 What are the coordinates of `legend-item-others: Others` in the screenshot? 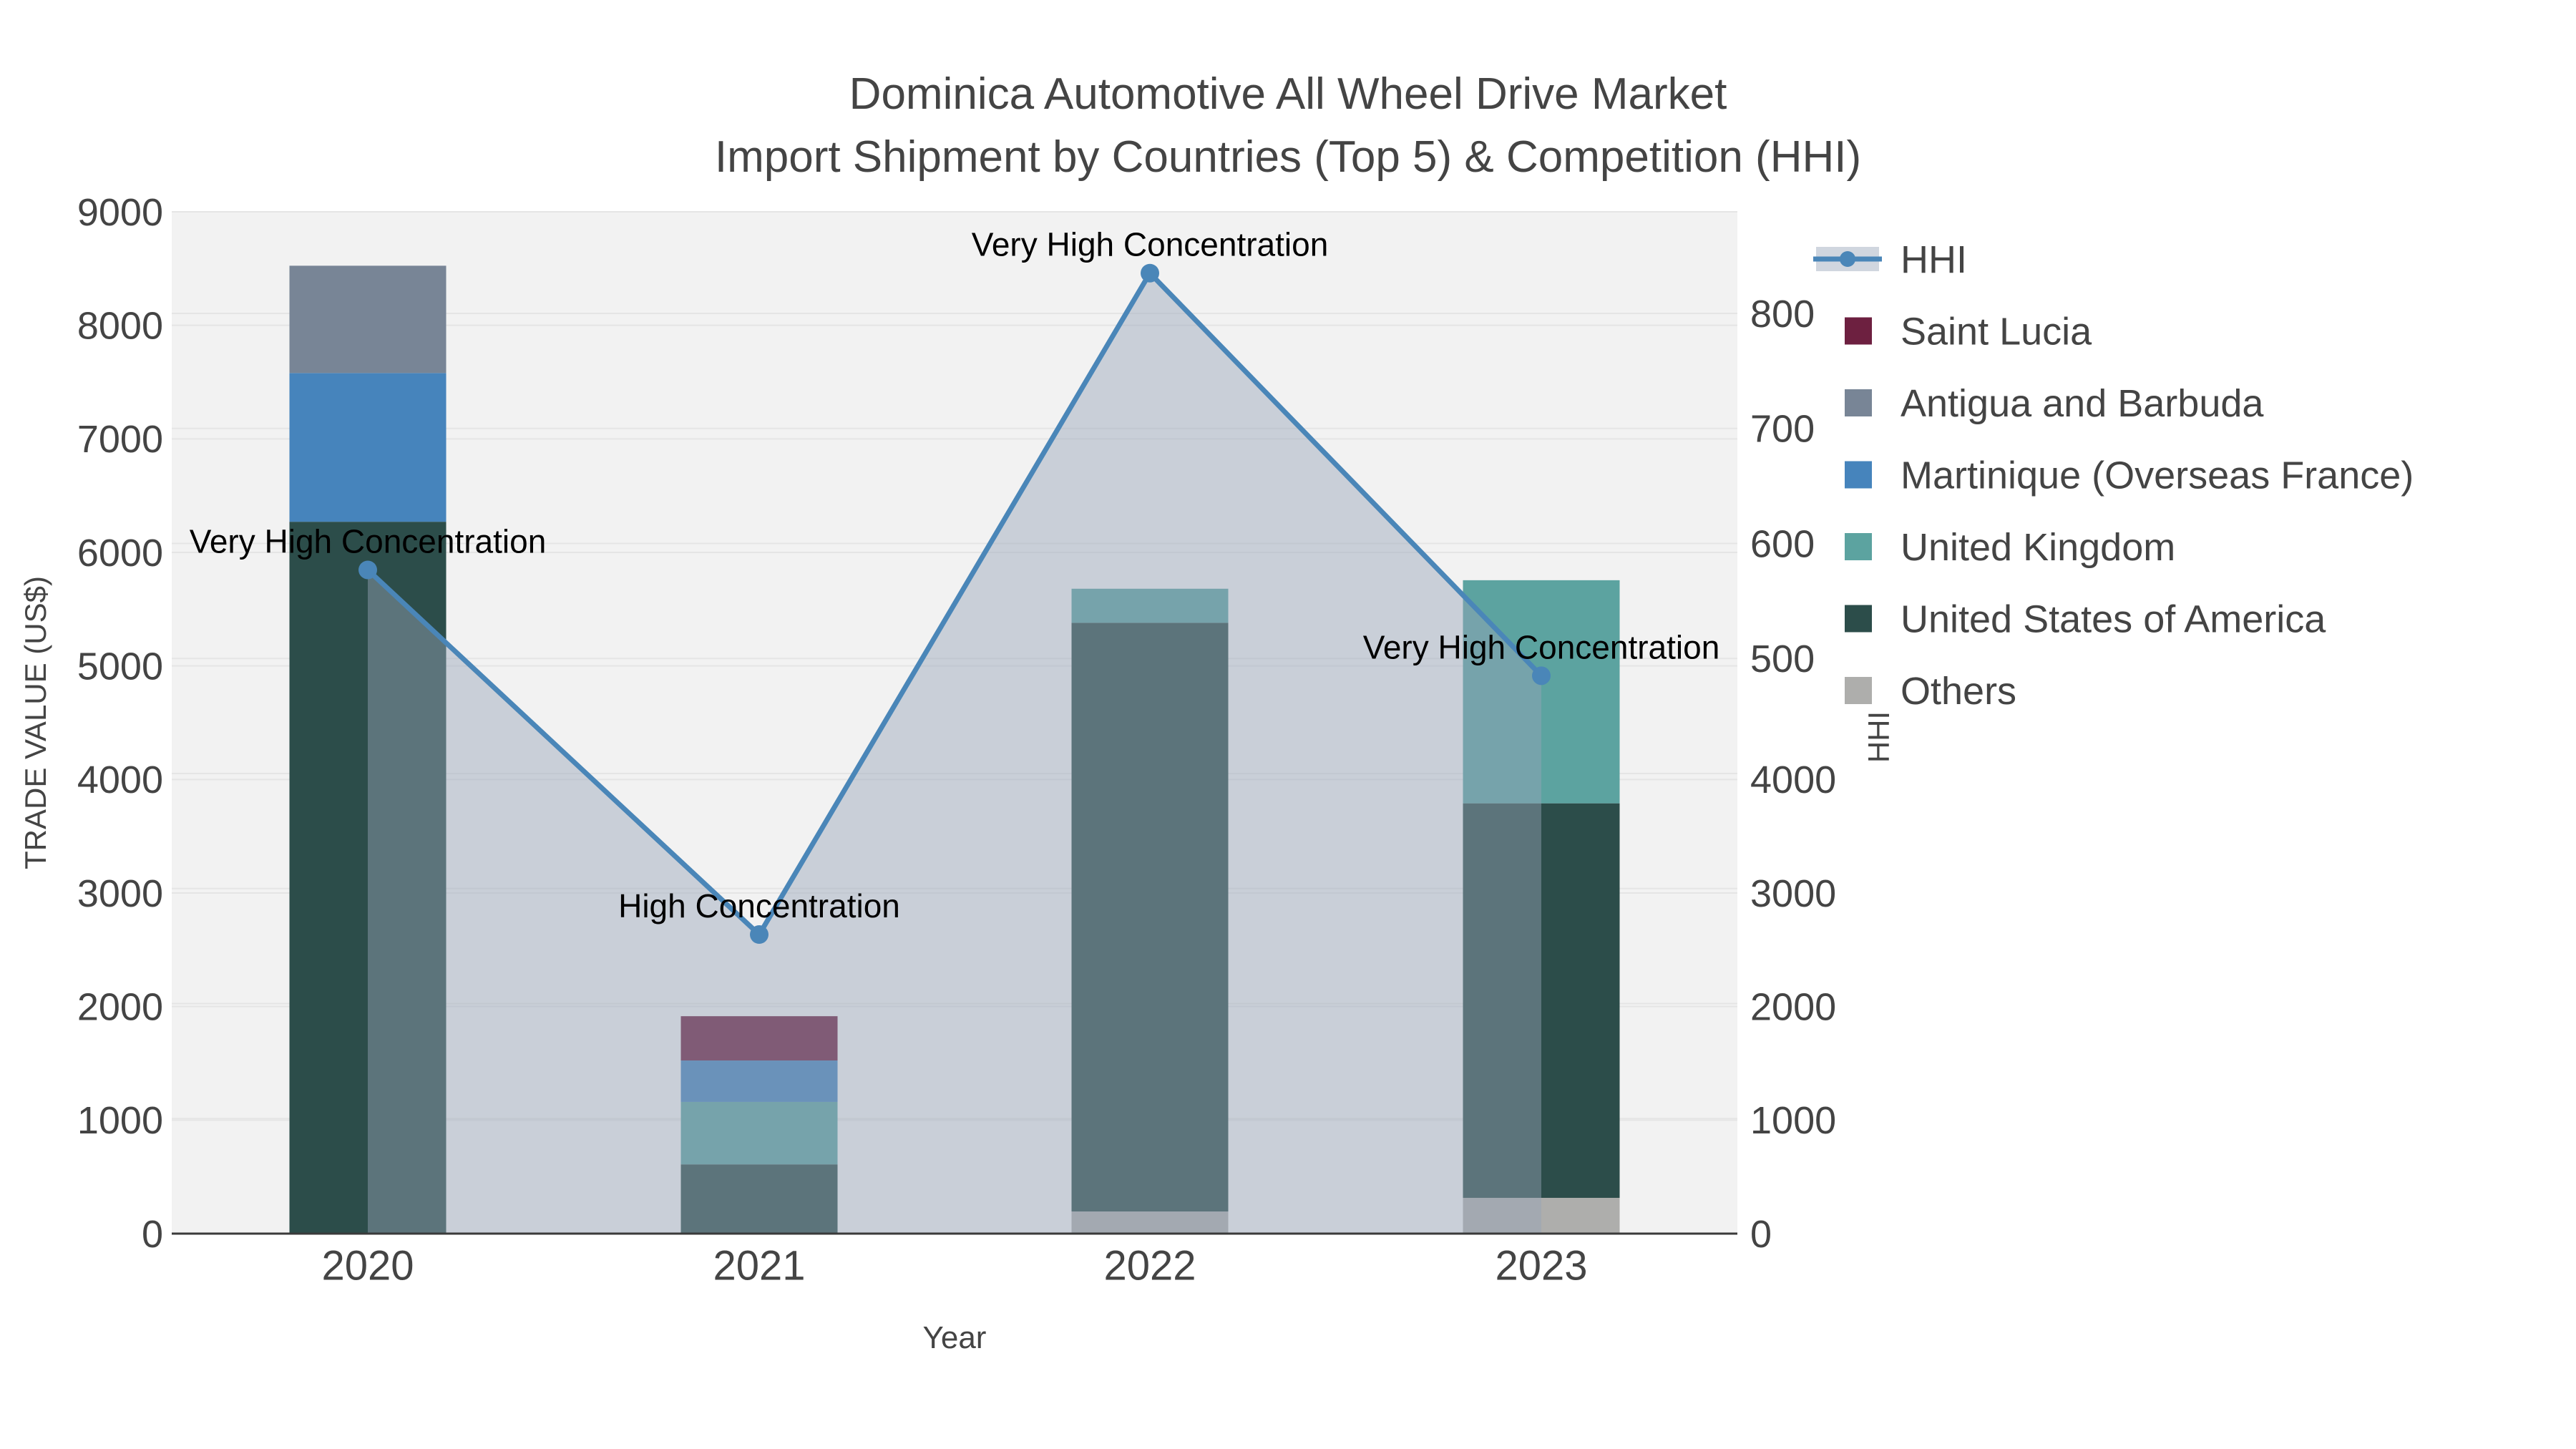 It's located at (1930, 691).